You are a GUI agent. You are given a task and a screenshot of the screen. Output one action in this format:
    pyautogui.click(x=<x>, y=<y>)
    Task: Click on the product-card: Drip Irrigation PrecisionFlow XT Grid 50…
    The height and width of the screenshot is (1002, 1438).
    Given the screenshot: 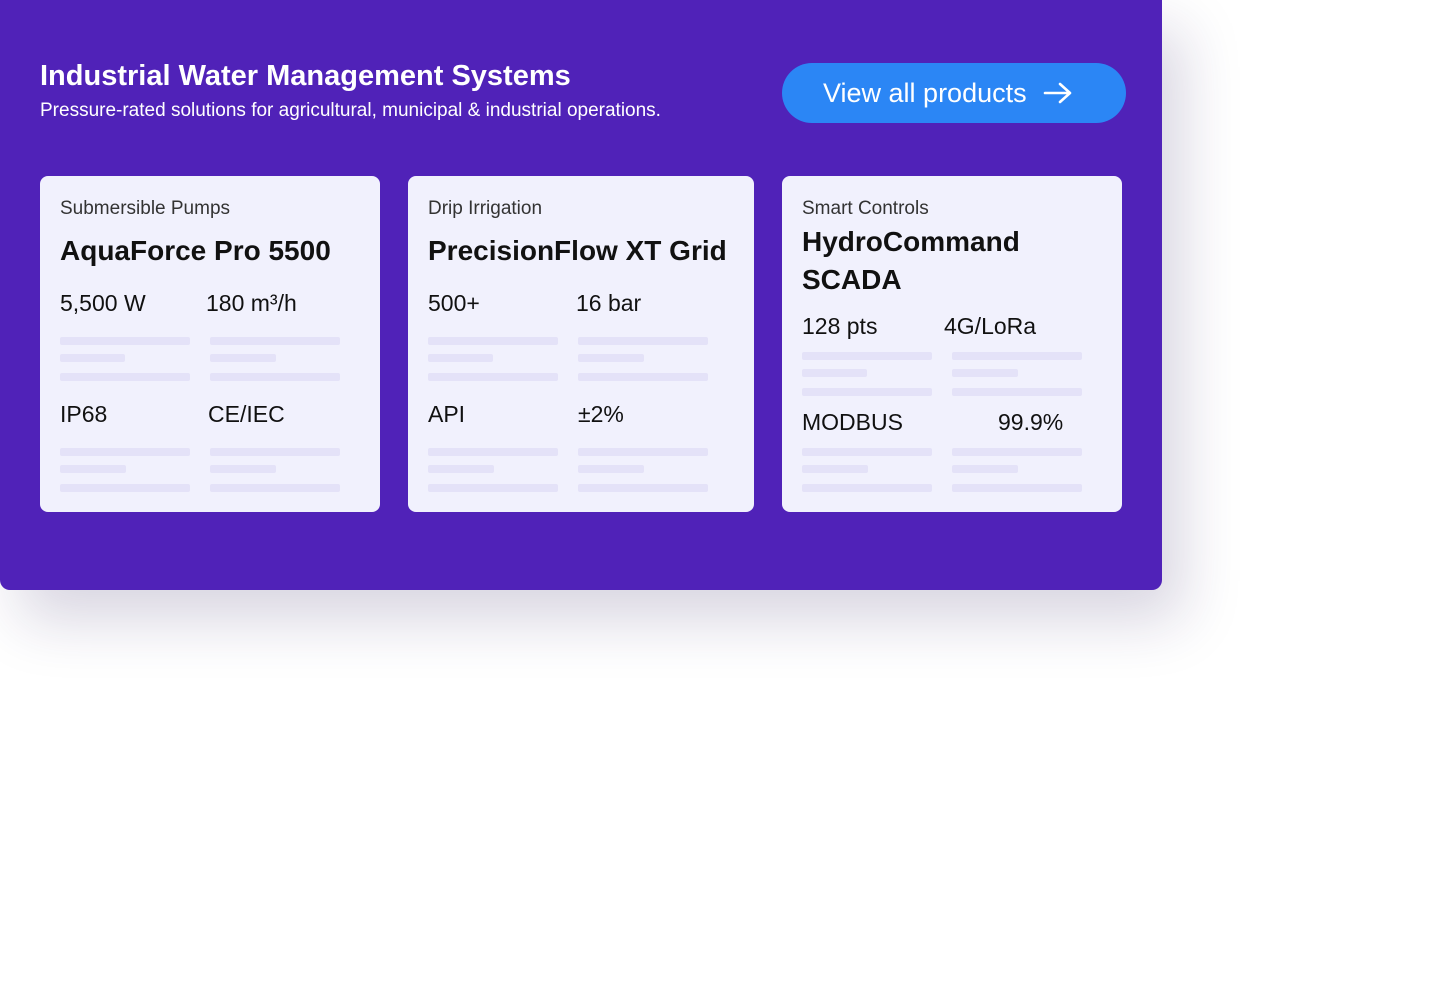 What is the action you would take?
    pyautogui.click(x=581, y=344)
    